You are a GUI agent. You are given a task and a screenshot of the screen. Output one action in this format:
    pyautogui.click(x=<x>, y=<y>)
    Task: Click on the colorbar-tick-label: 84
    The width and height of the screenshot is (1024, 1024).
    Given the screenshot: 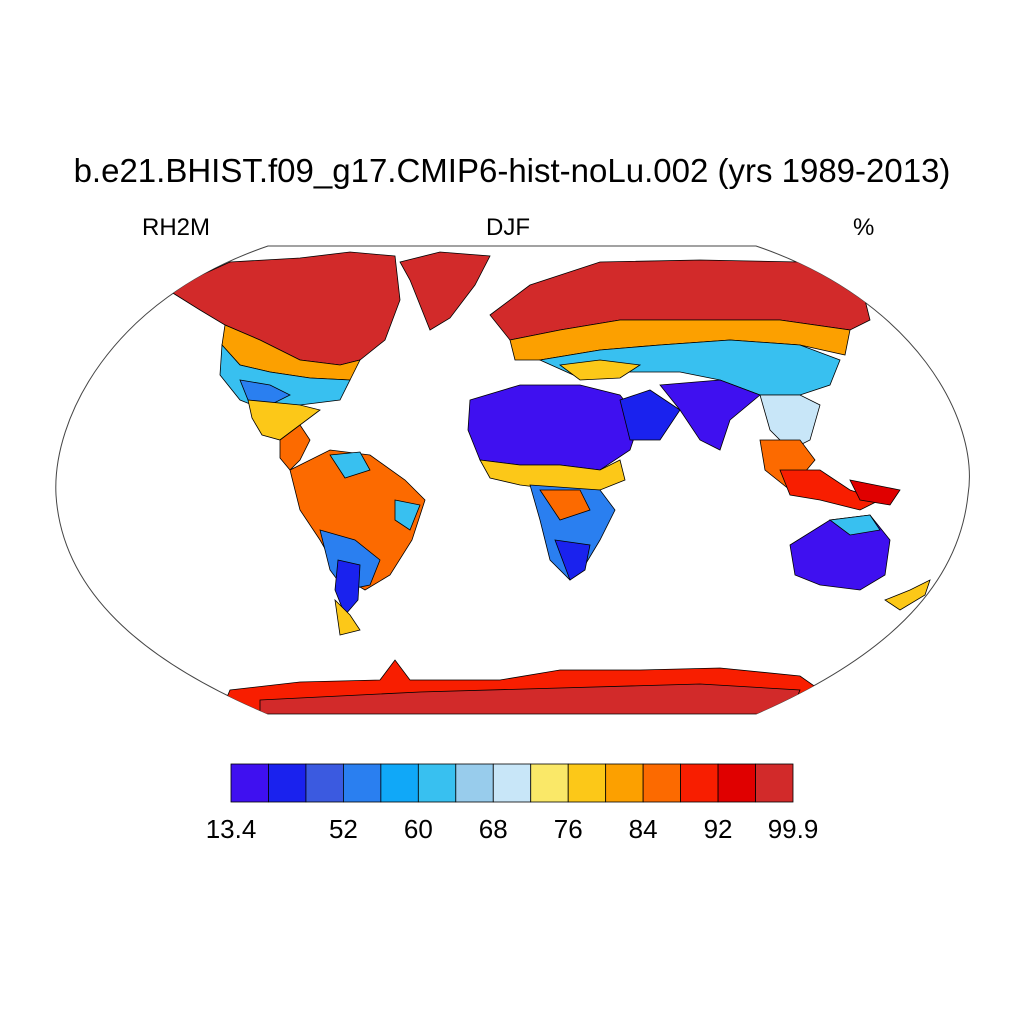 What is the action you would take?
    pyautogui.click(x=643, y=829)
    